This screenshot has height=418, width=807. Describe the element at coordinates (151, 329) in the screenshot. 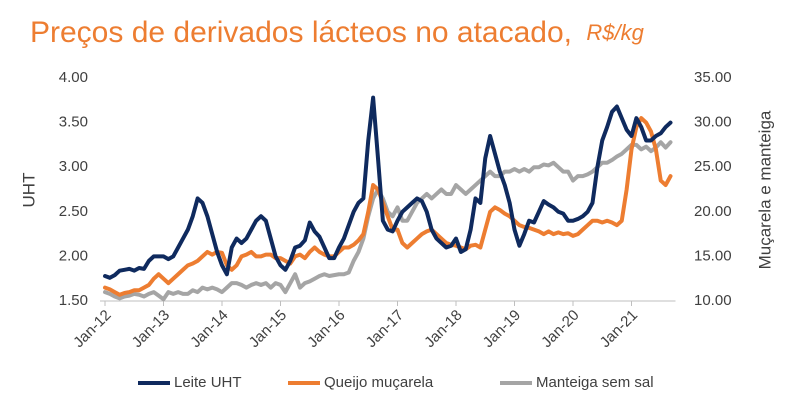

I see `x-tick-label: Jan-13` at that location.